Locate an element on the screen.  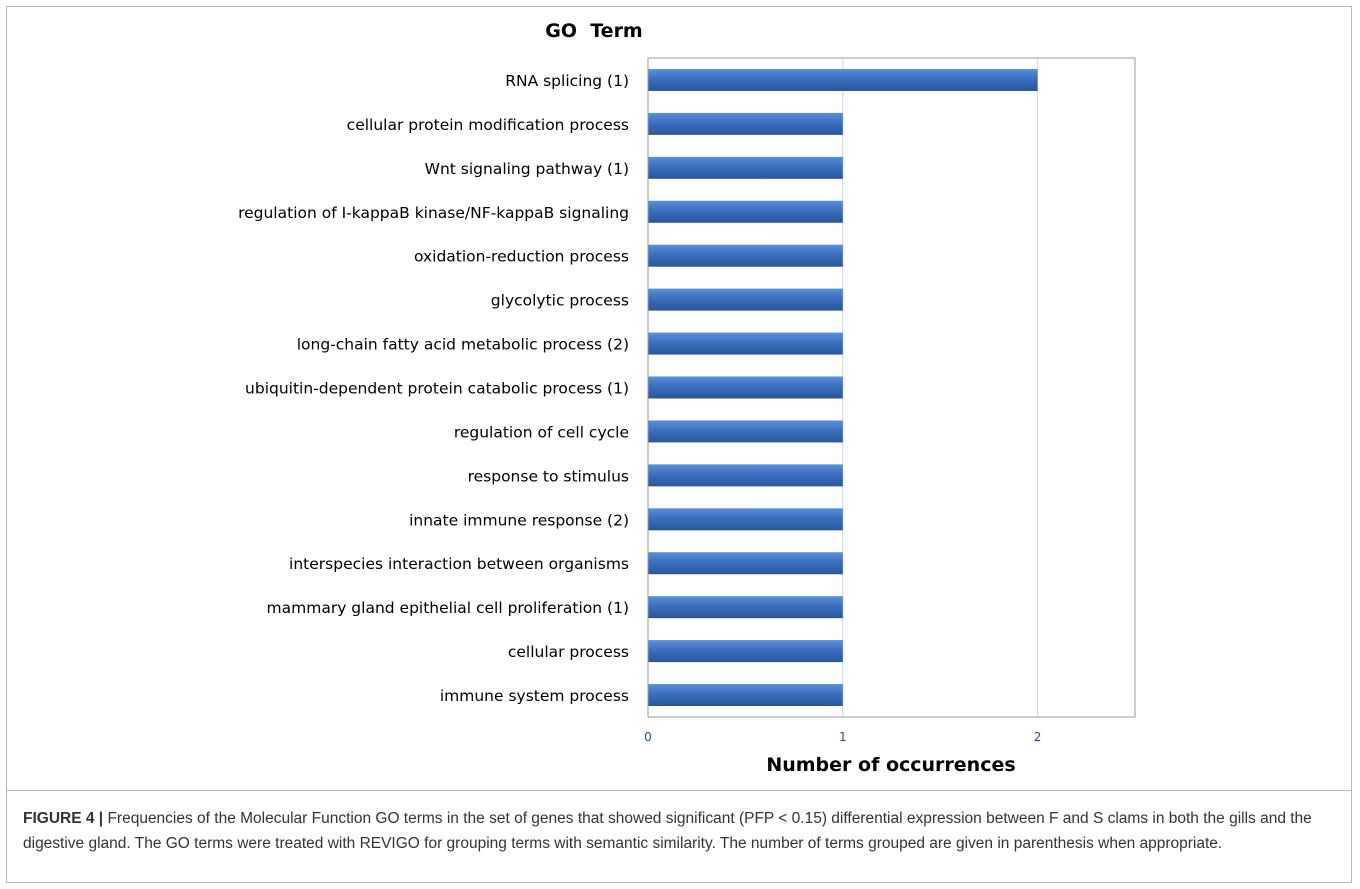
category-label: RNA splicing (1) is located at coordinates (567, 81).